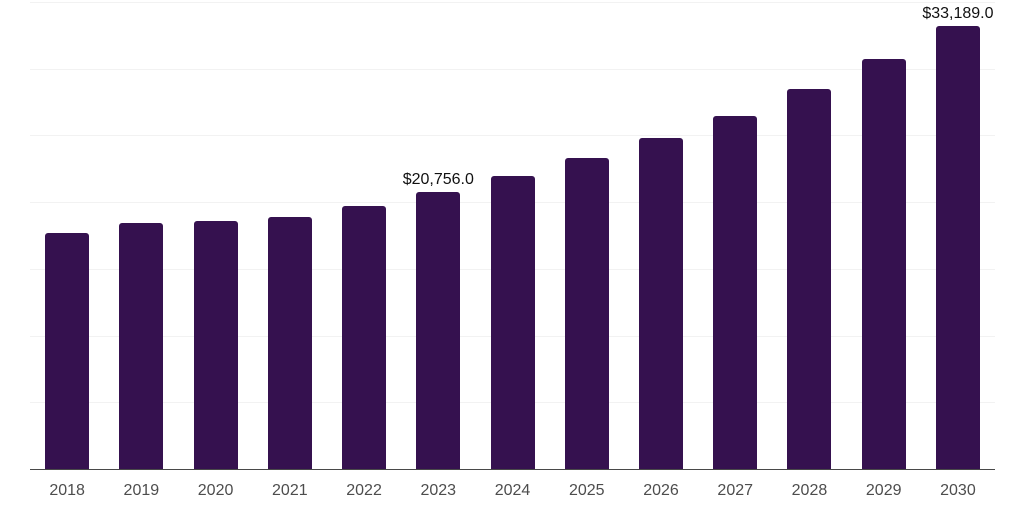 The width and height of the screenshot is (1024, 512). I want to click on x-tick-label-2022: 2022, so click(364, 490).